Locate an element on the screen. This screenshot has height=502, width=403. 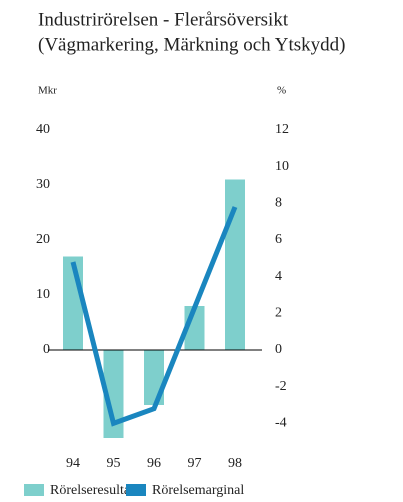
legend-label: Rörelseresultat is located at coordinates (92, 490).